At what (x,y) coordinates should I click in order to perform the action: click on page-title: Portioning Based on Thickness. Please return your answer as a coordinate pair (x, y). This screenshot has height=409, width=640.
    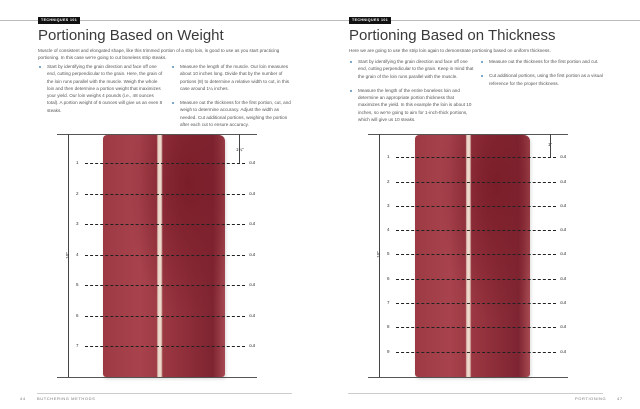
    Looking at the image, I should click on (452, 35).